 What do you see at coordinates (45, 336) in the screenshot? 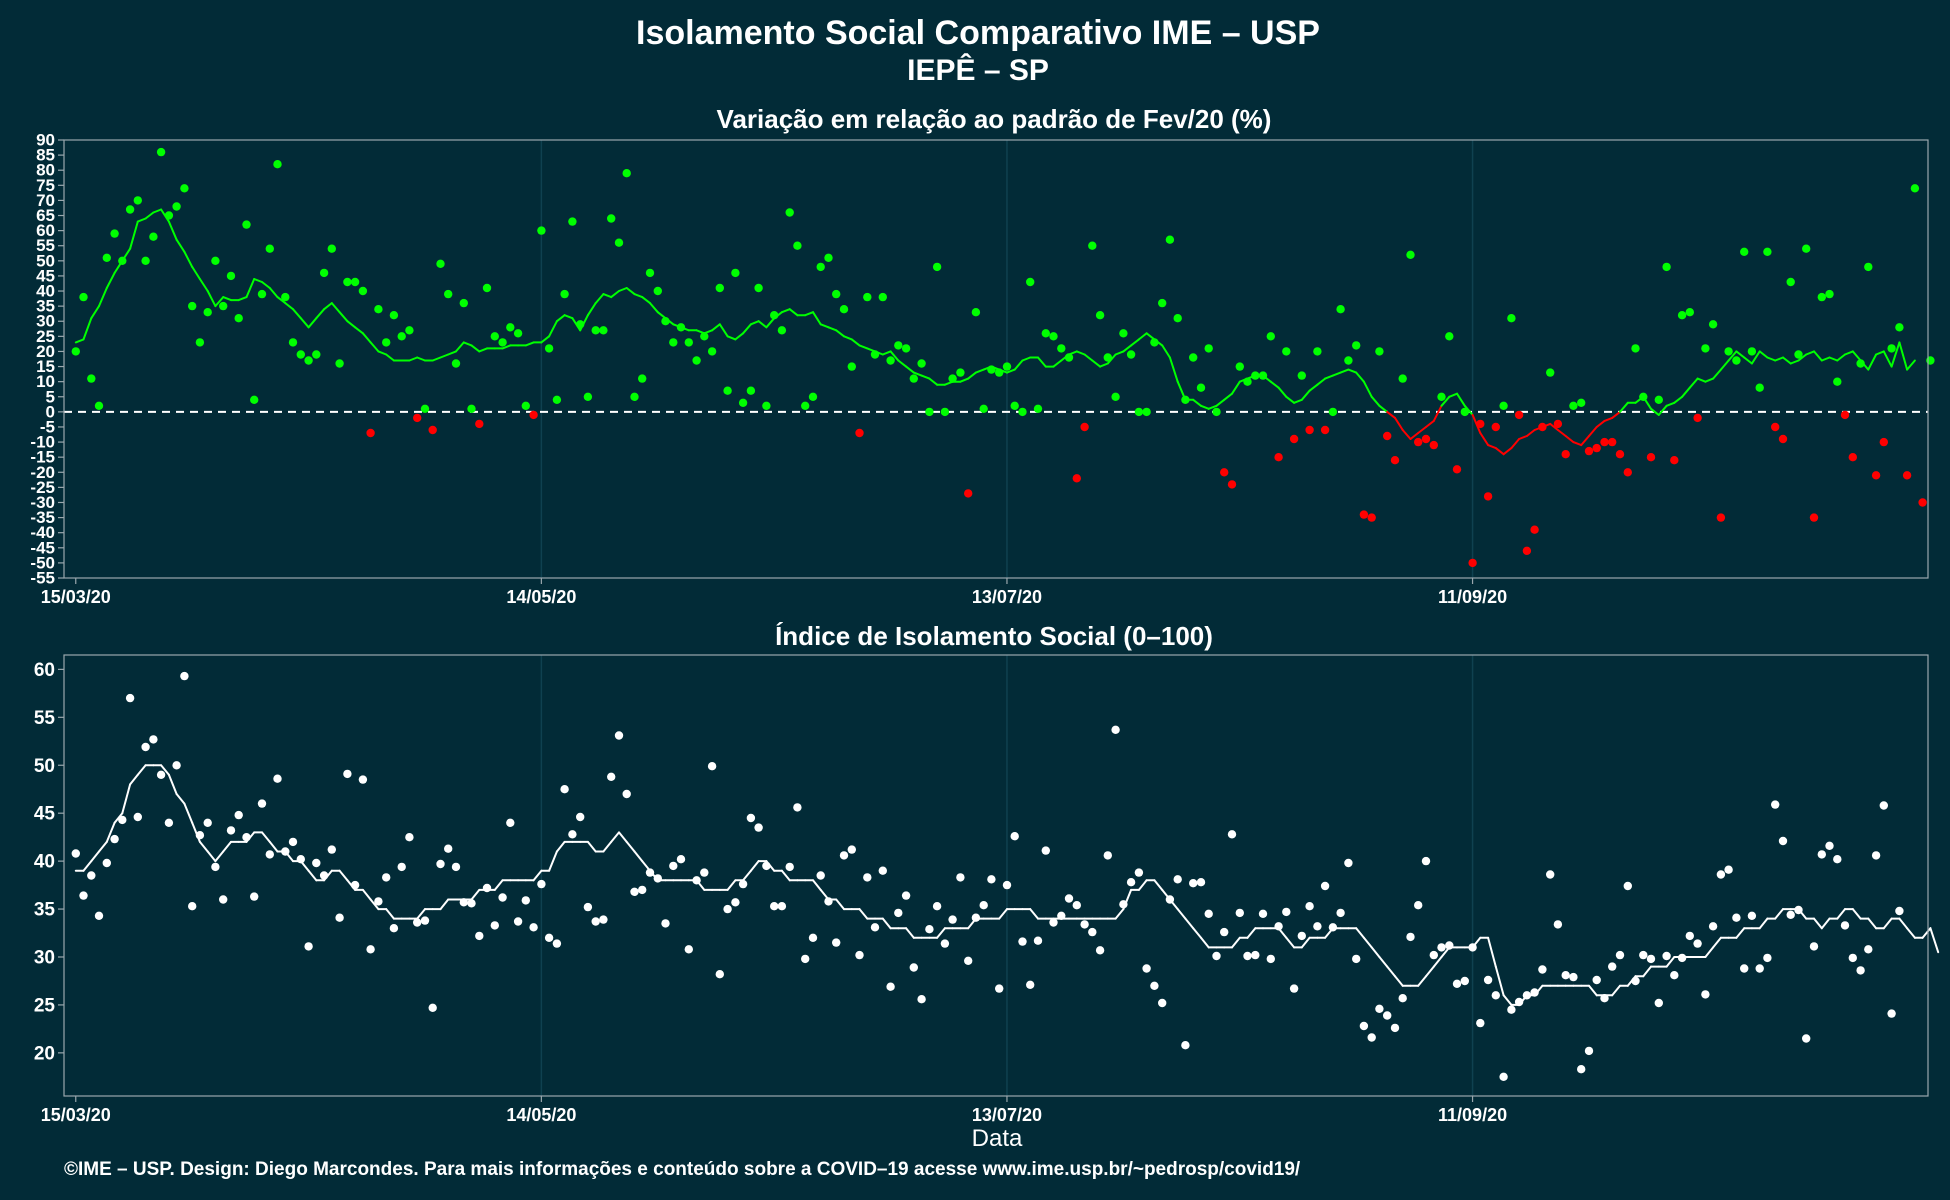
I see `y-tick-label: 25` at bounding box center [45, 336].